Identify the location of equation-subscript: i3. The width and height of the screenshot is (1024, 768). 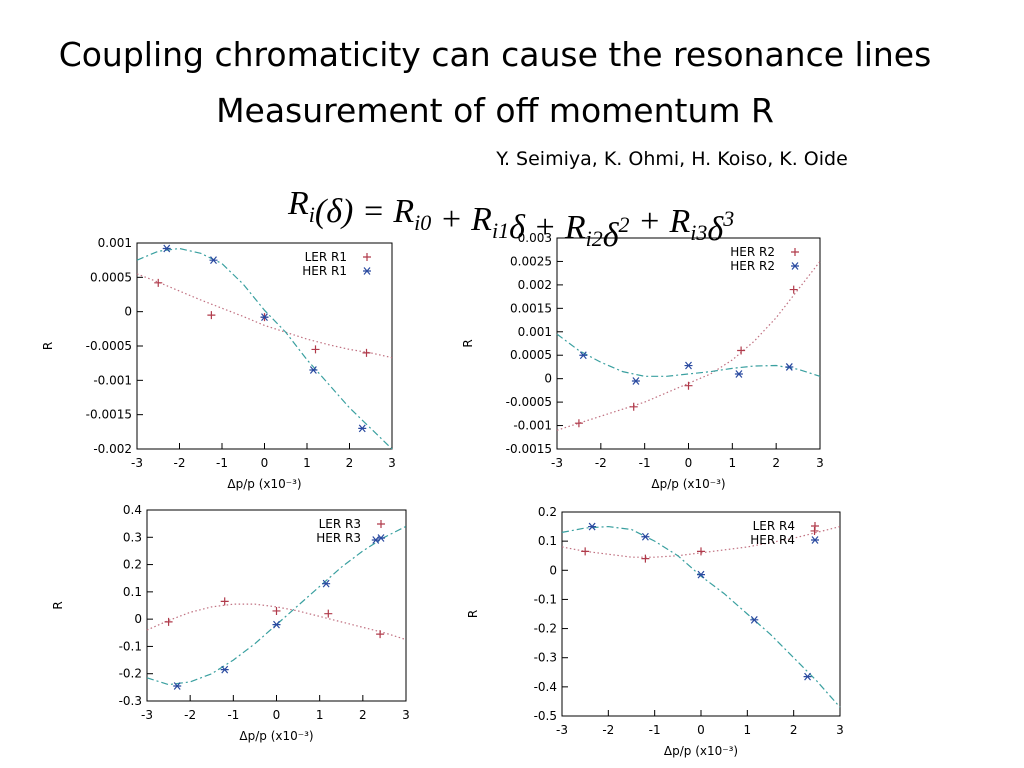
(698, 232).